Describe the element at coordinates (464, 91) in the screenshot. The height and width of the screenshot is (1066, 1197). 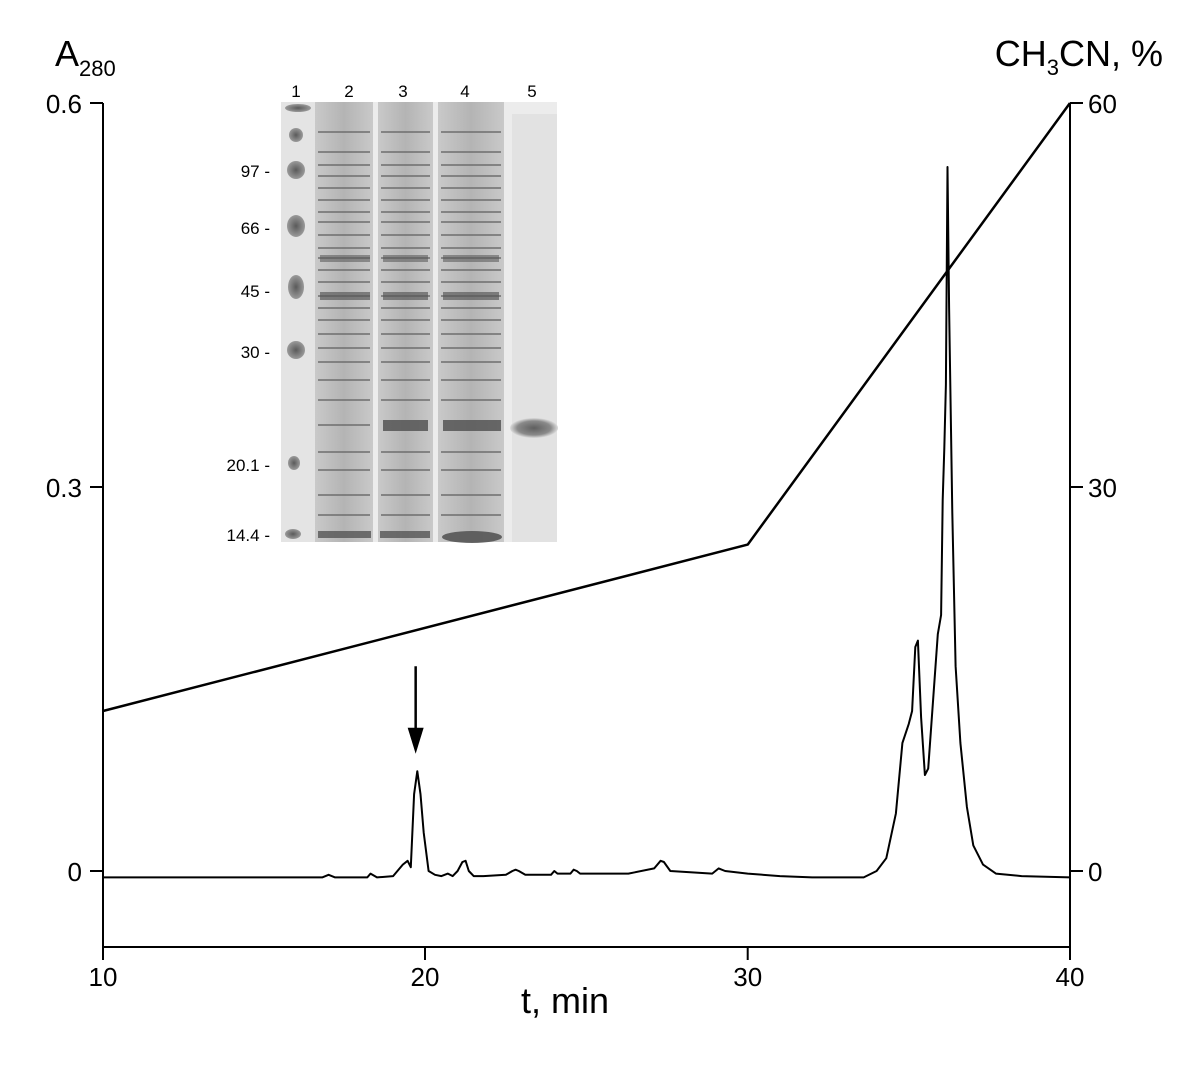
I see `lane-label: 4` at that location.